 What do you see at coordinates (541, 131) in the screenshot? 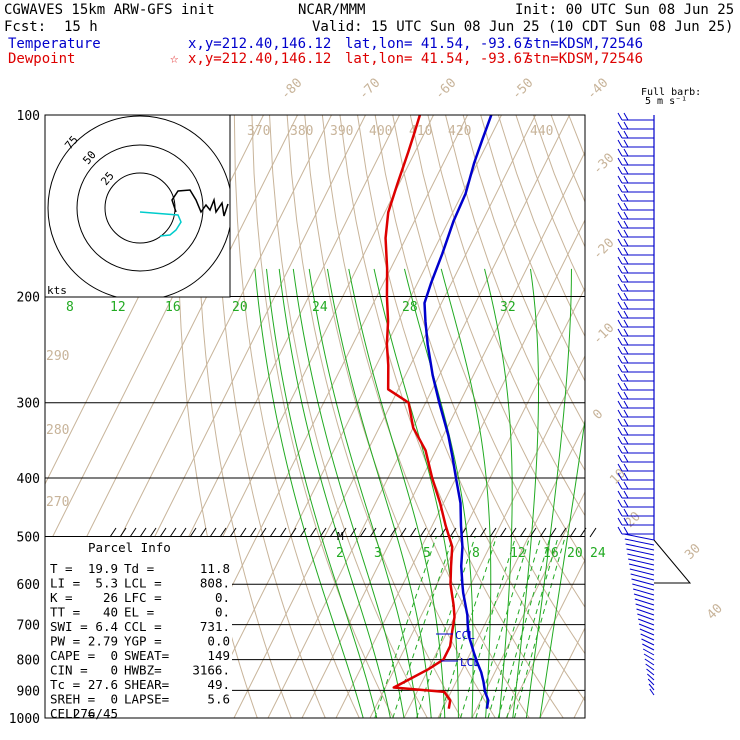
I see `theta-label: 440` at bounding box center [541, 131].